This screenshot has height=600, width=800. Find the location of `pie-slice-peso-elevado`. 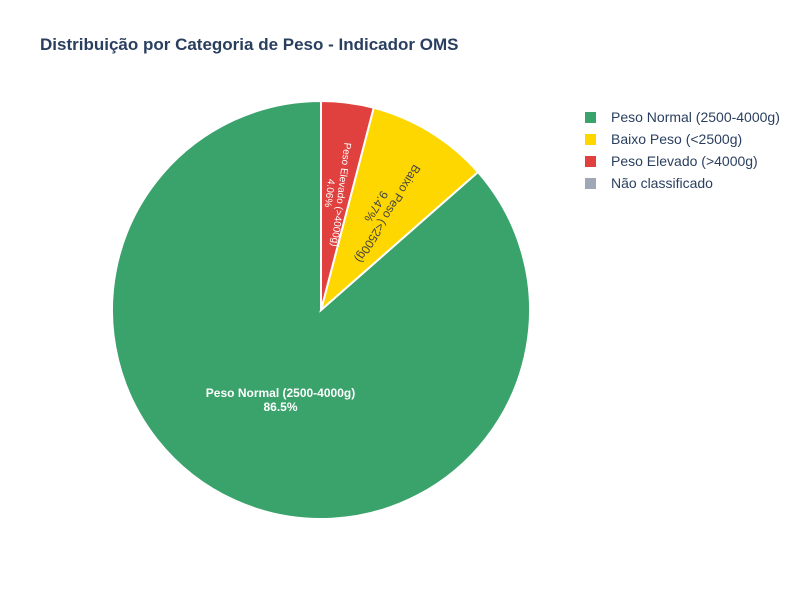

pie-slice-peso-elevado is located at coordinates (347, 205).